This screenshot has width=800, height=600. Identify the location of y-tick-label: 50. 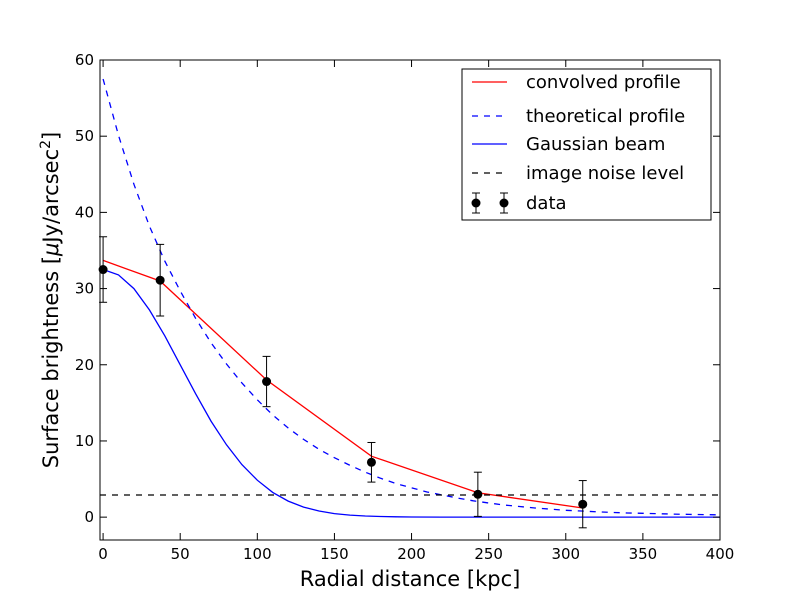
(84, 136).